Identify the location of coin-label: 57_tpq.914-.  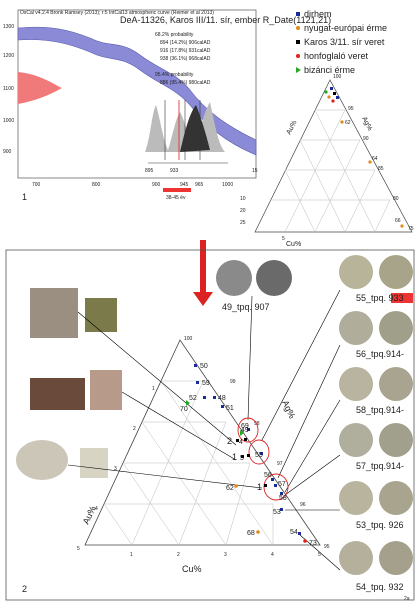
(380, 466).